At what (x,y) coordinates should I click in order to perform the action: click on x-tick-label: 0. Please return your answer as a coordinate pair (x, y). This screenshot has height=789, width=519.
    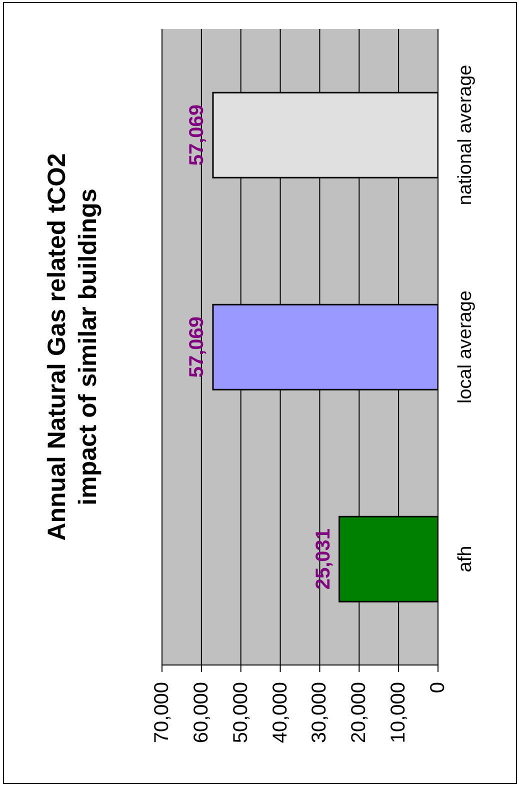
    Looking at the image, I should click on (438, 688).